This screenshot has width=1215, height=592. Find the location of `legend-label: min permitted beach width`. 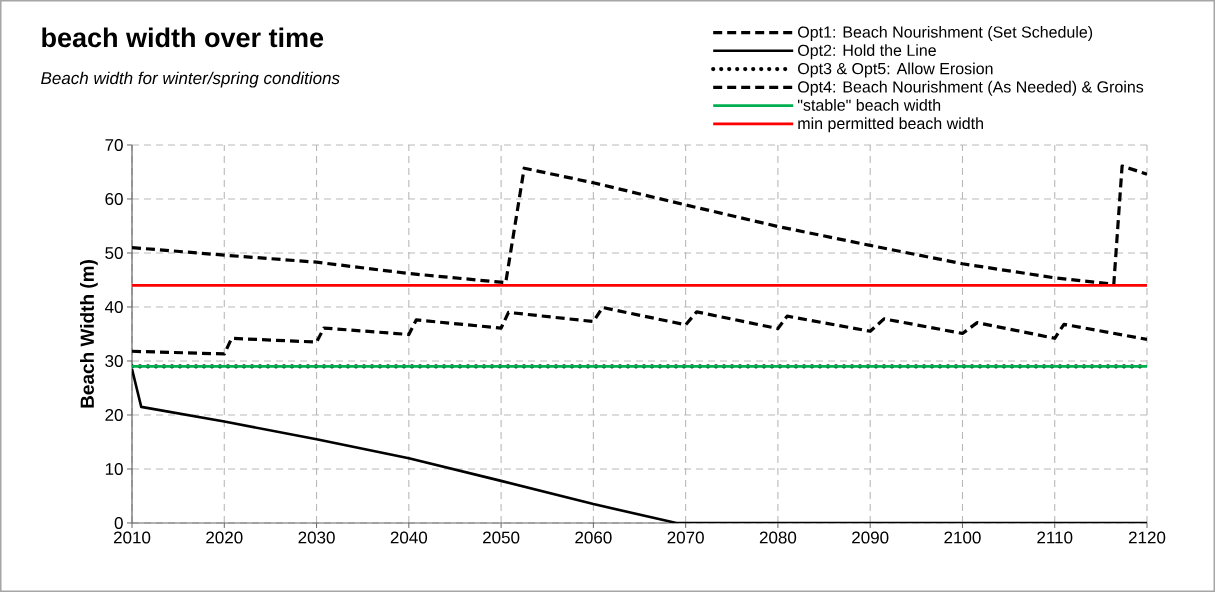

legend-label: min permitted beach width is located at coordinates (890, 125).